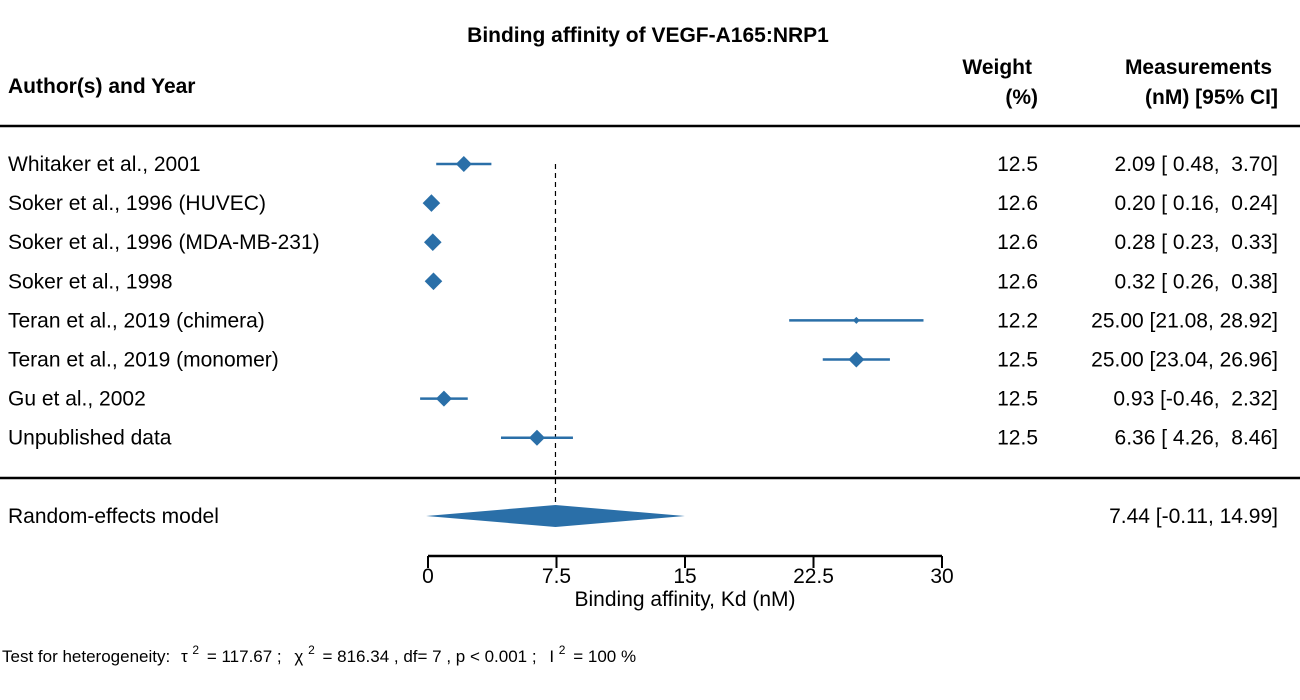 This screenshot has height=700, width=1300. I want to click on study-label: Soker et al., 1998, so click(90, 281).